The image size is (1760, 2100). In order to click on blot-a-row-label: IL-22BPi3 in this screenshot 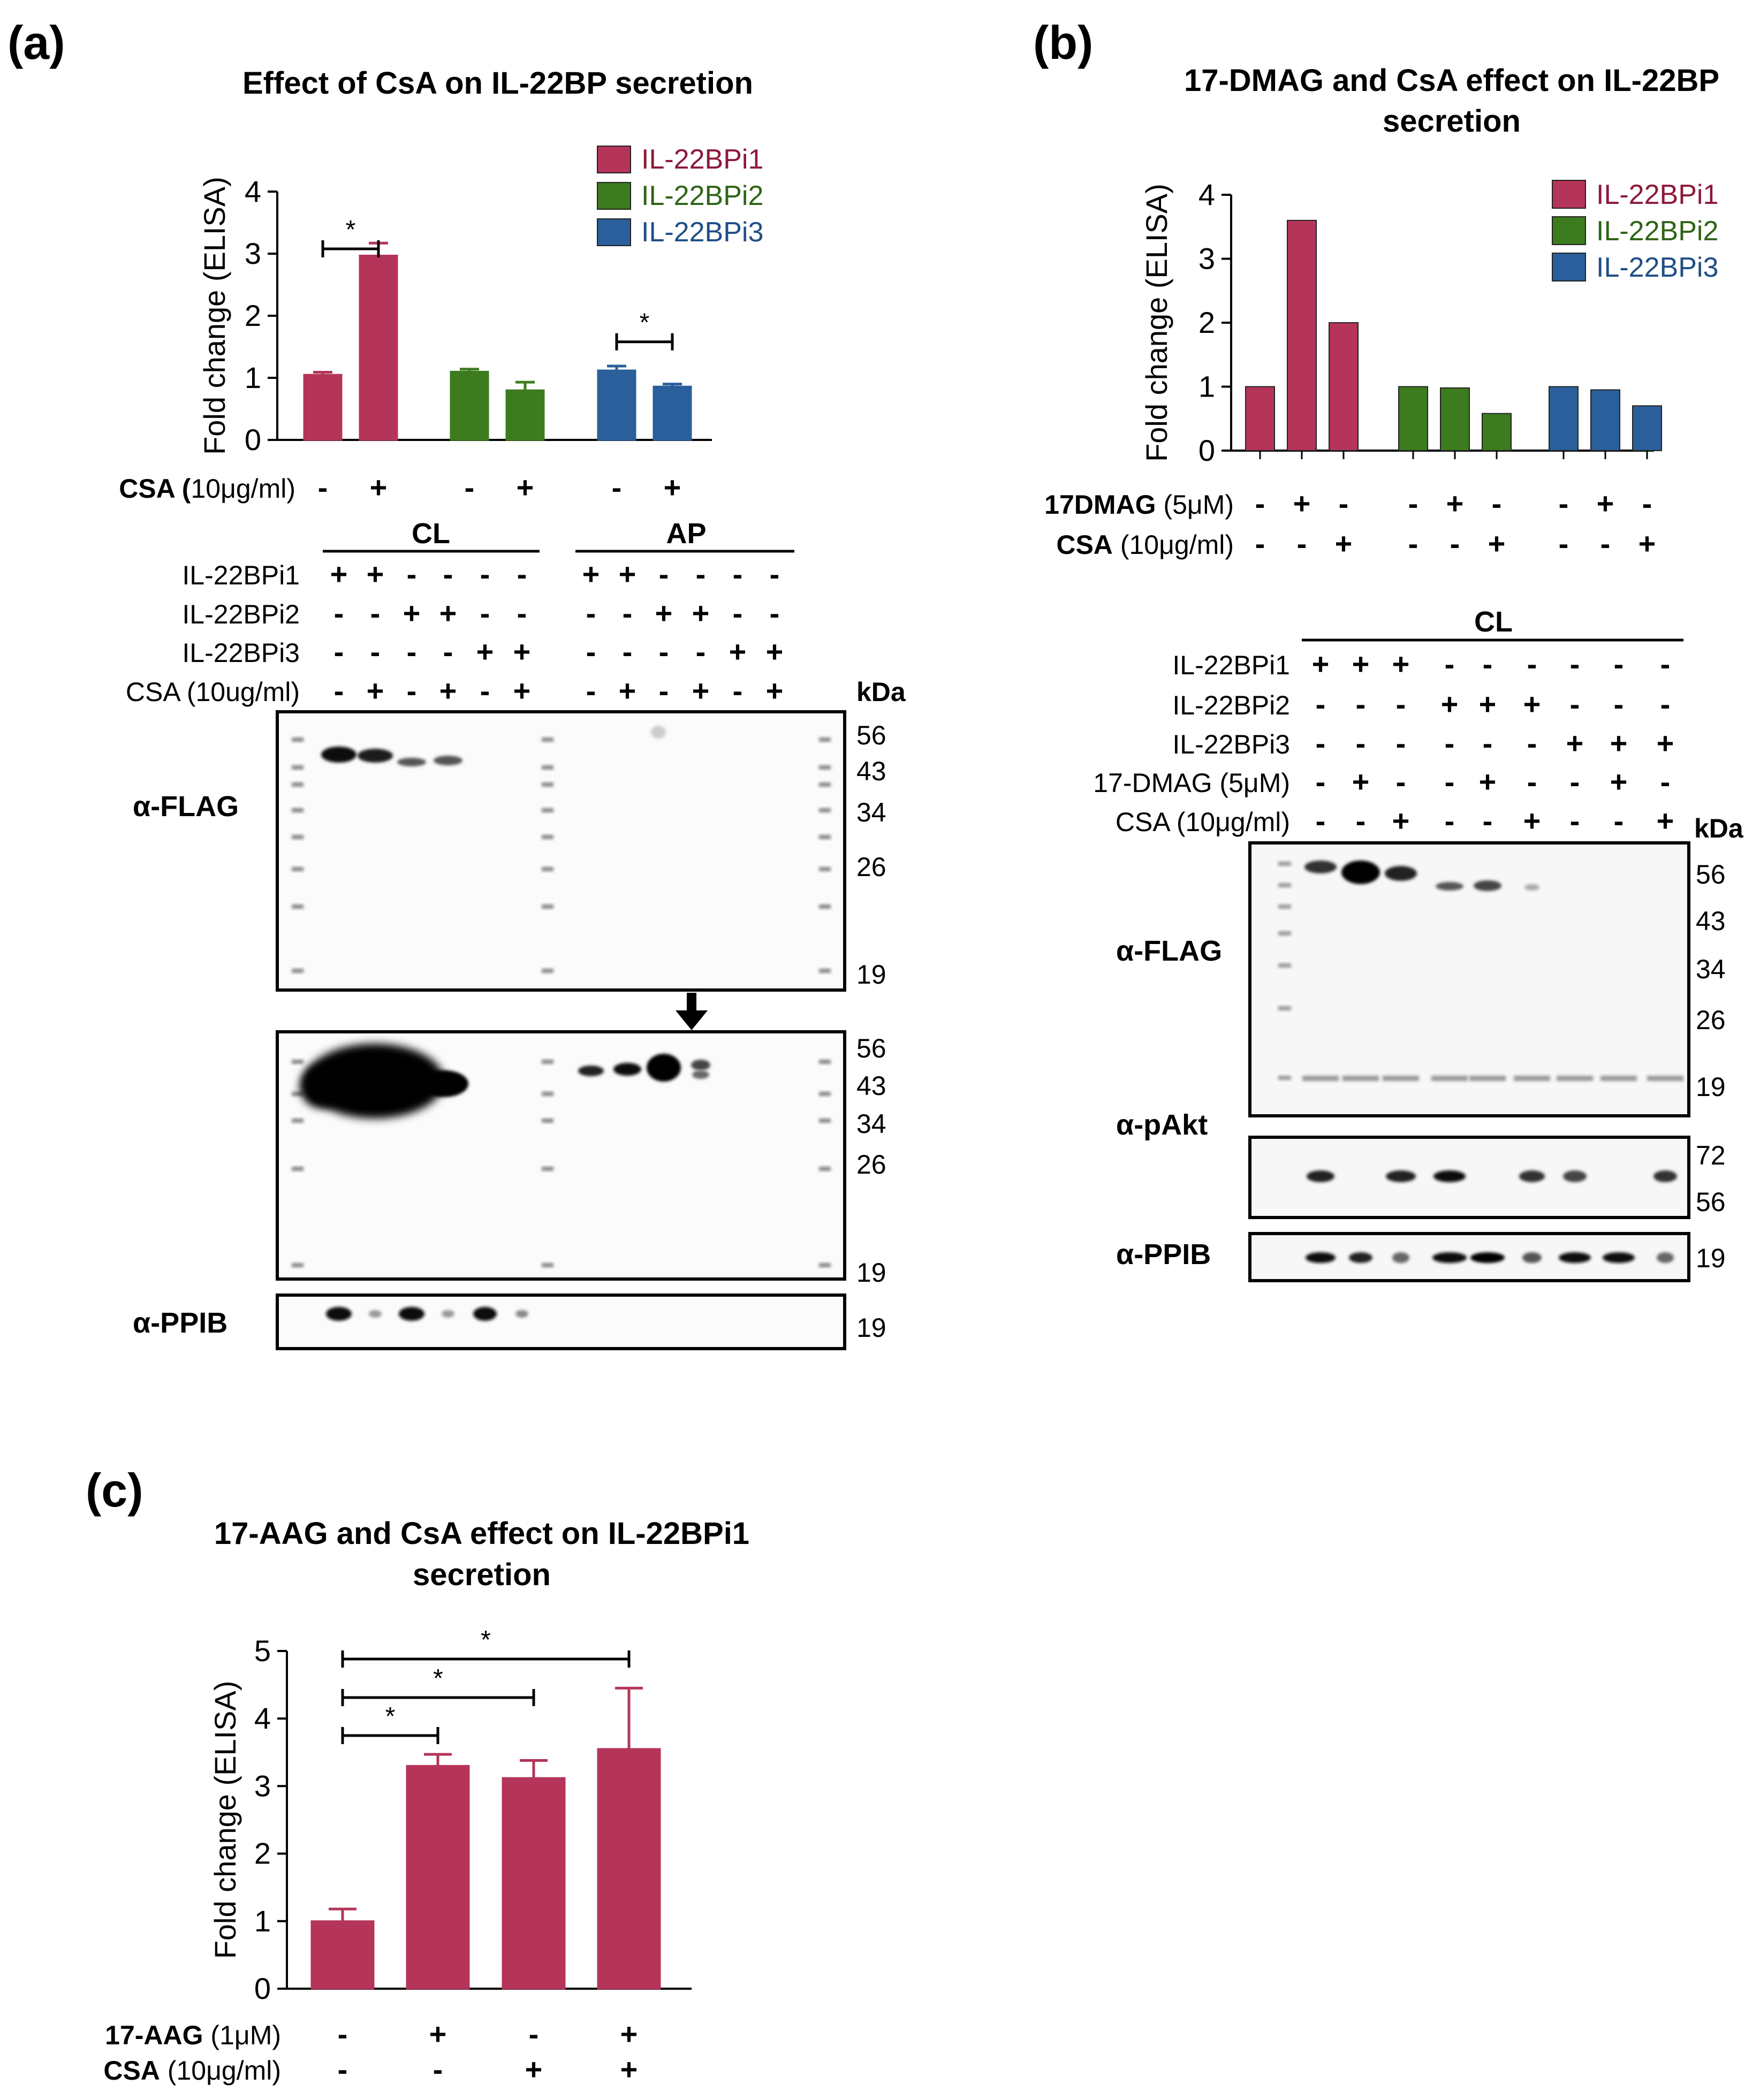, I will do `click(241, 653)`.